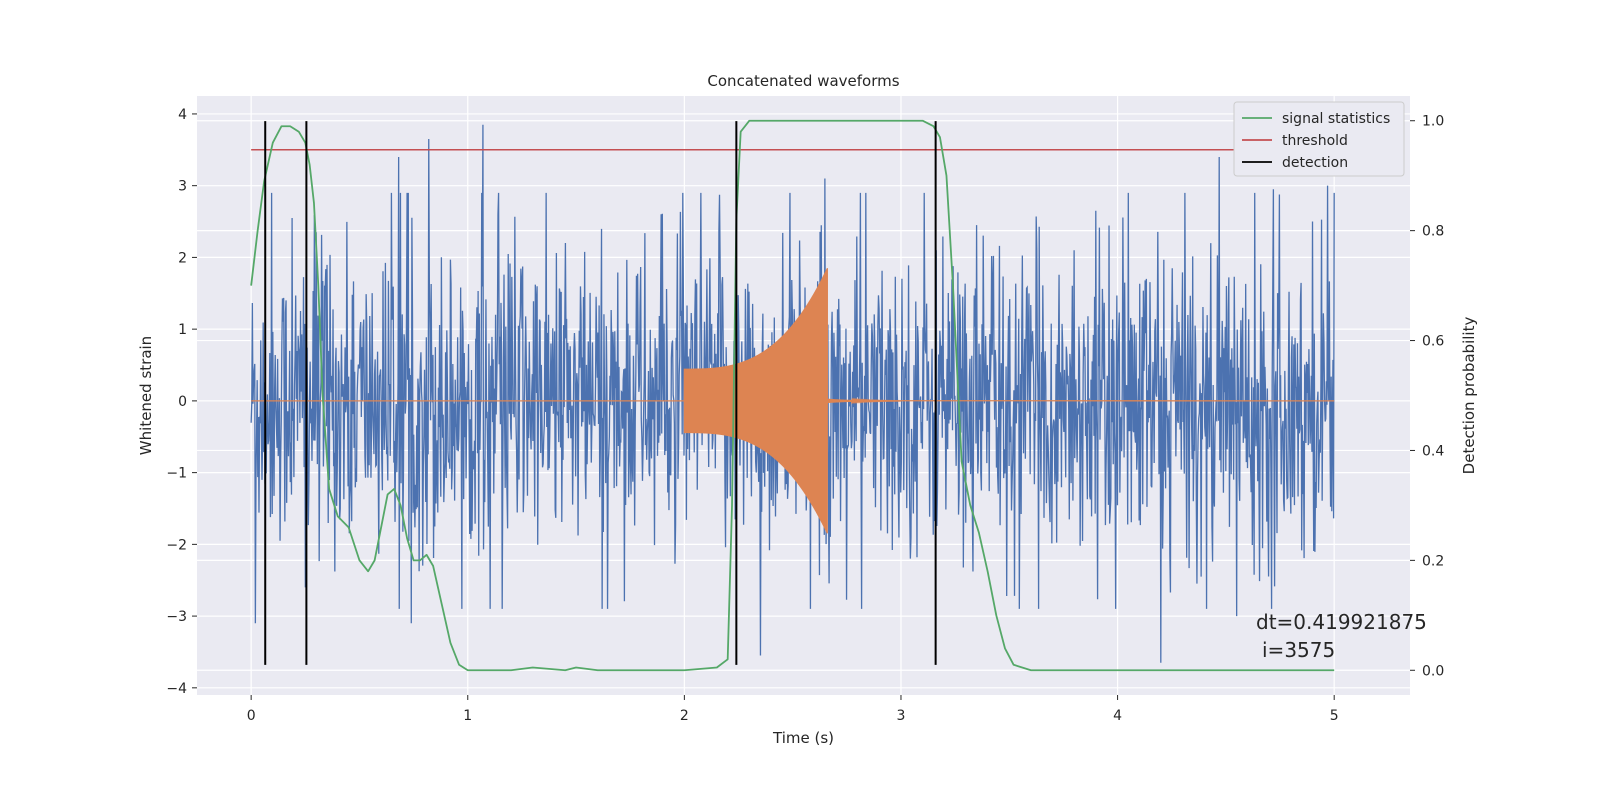  Describe the element at coordinates (467, 716) in the screenshot. I see `x-tick-label: 1` at that location.